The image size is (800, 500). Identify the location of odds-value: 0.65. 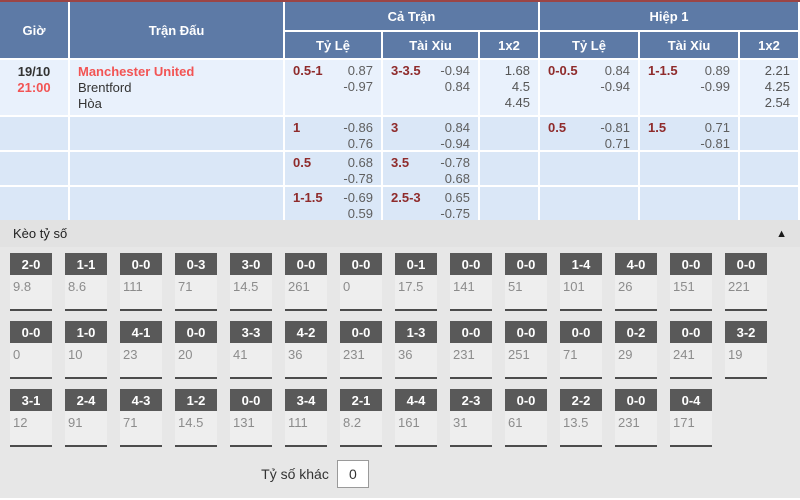
(457, 197).